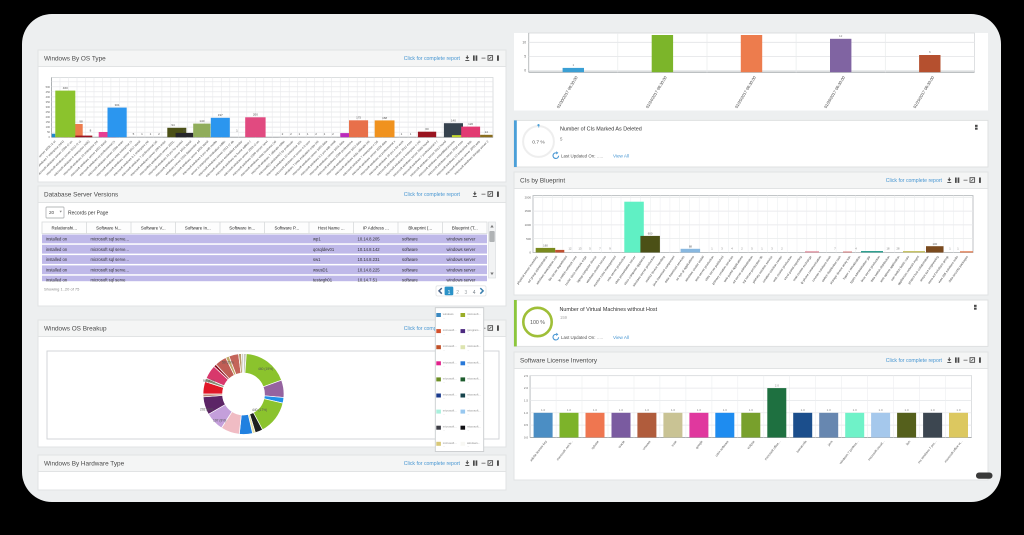 The image size is (1024, 535). What do you see at coordinates (537, 323) in the screenshot?
I see `svg-text: 100 %` at bounding box center [537, 323].